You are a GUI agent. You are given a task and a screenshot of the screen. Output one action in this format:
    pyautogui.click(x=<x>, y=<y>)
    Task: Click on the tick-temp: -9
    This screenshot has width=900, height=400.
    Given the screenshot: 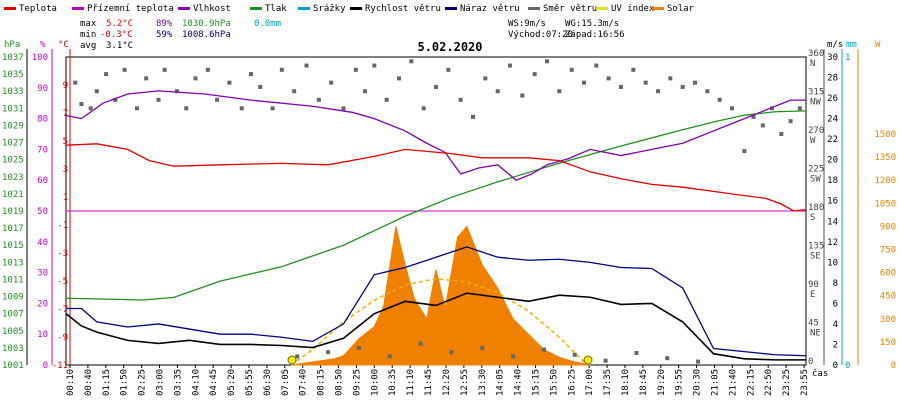 What is the action you would take?
    pyautogui.click(x=62, y=338)
    